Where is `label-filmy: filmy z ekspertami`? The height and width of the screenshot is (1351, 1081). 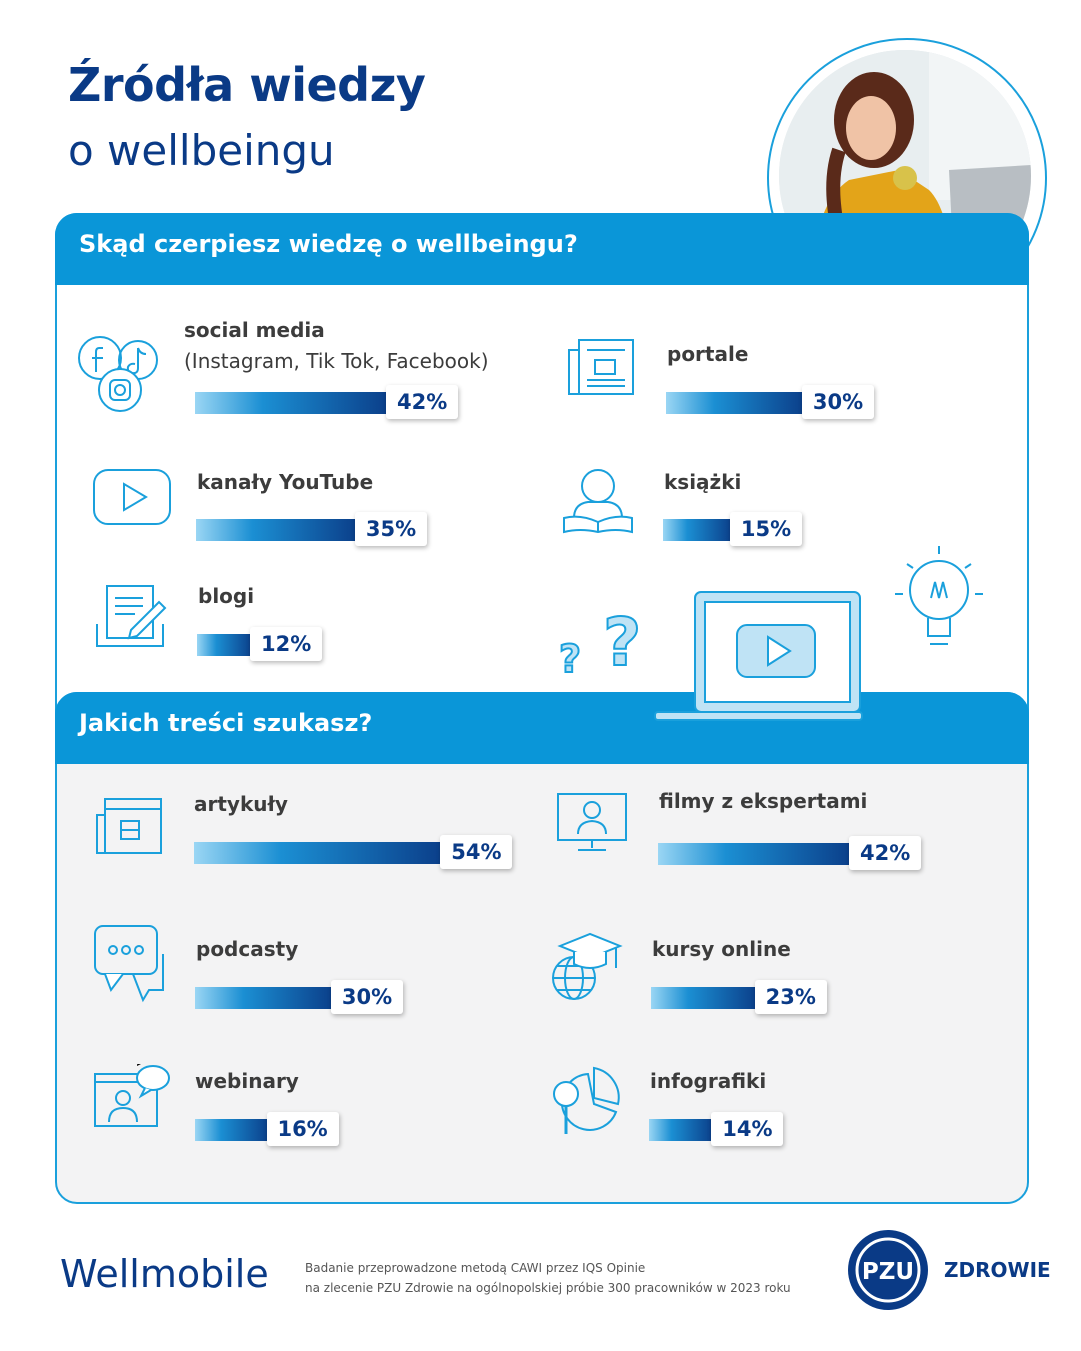 label-filmy: filmy z ekspertami is located at coordinates (763, 801).